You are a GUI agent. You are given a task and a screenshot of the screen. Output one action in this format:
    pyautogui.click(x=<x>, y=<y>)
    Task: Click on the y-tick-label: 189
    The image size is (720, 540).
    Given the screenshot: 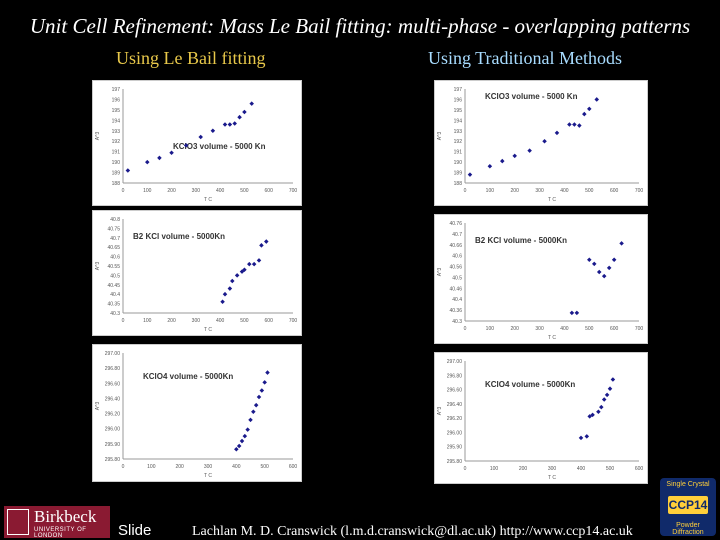 What is the action you would take?
    pyautogui.click(x=458, y=174)
    